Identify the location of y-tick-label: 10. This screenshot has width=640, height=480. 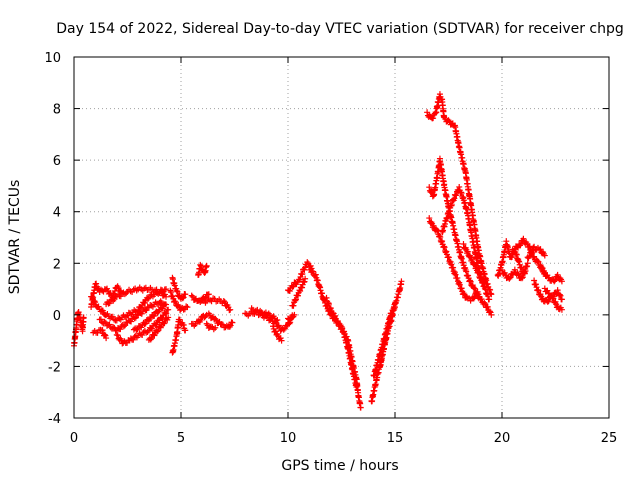
(52, 58).